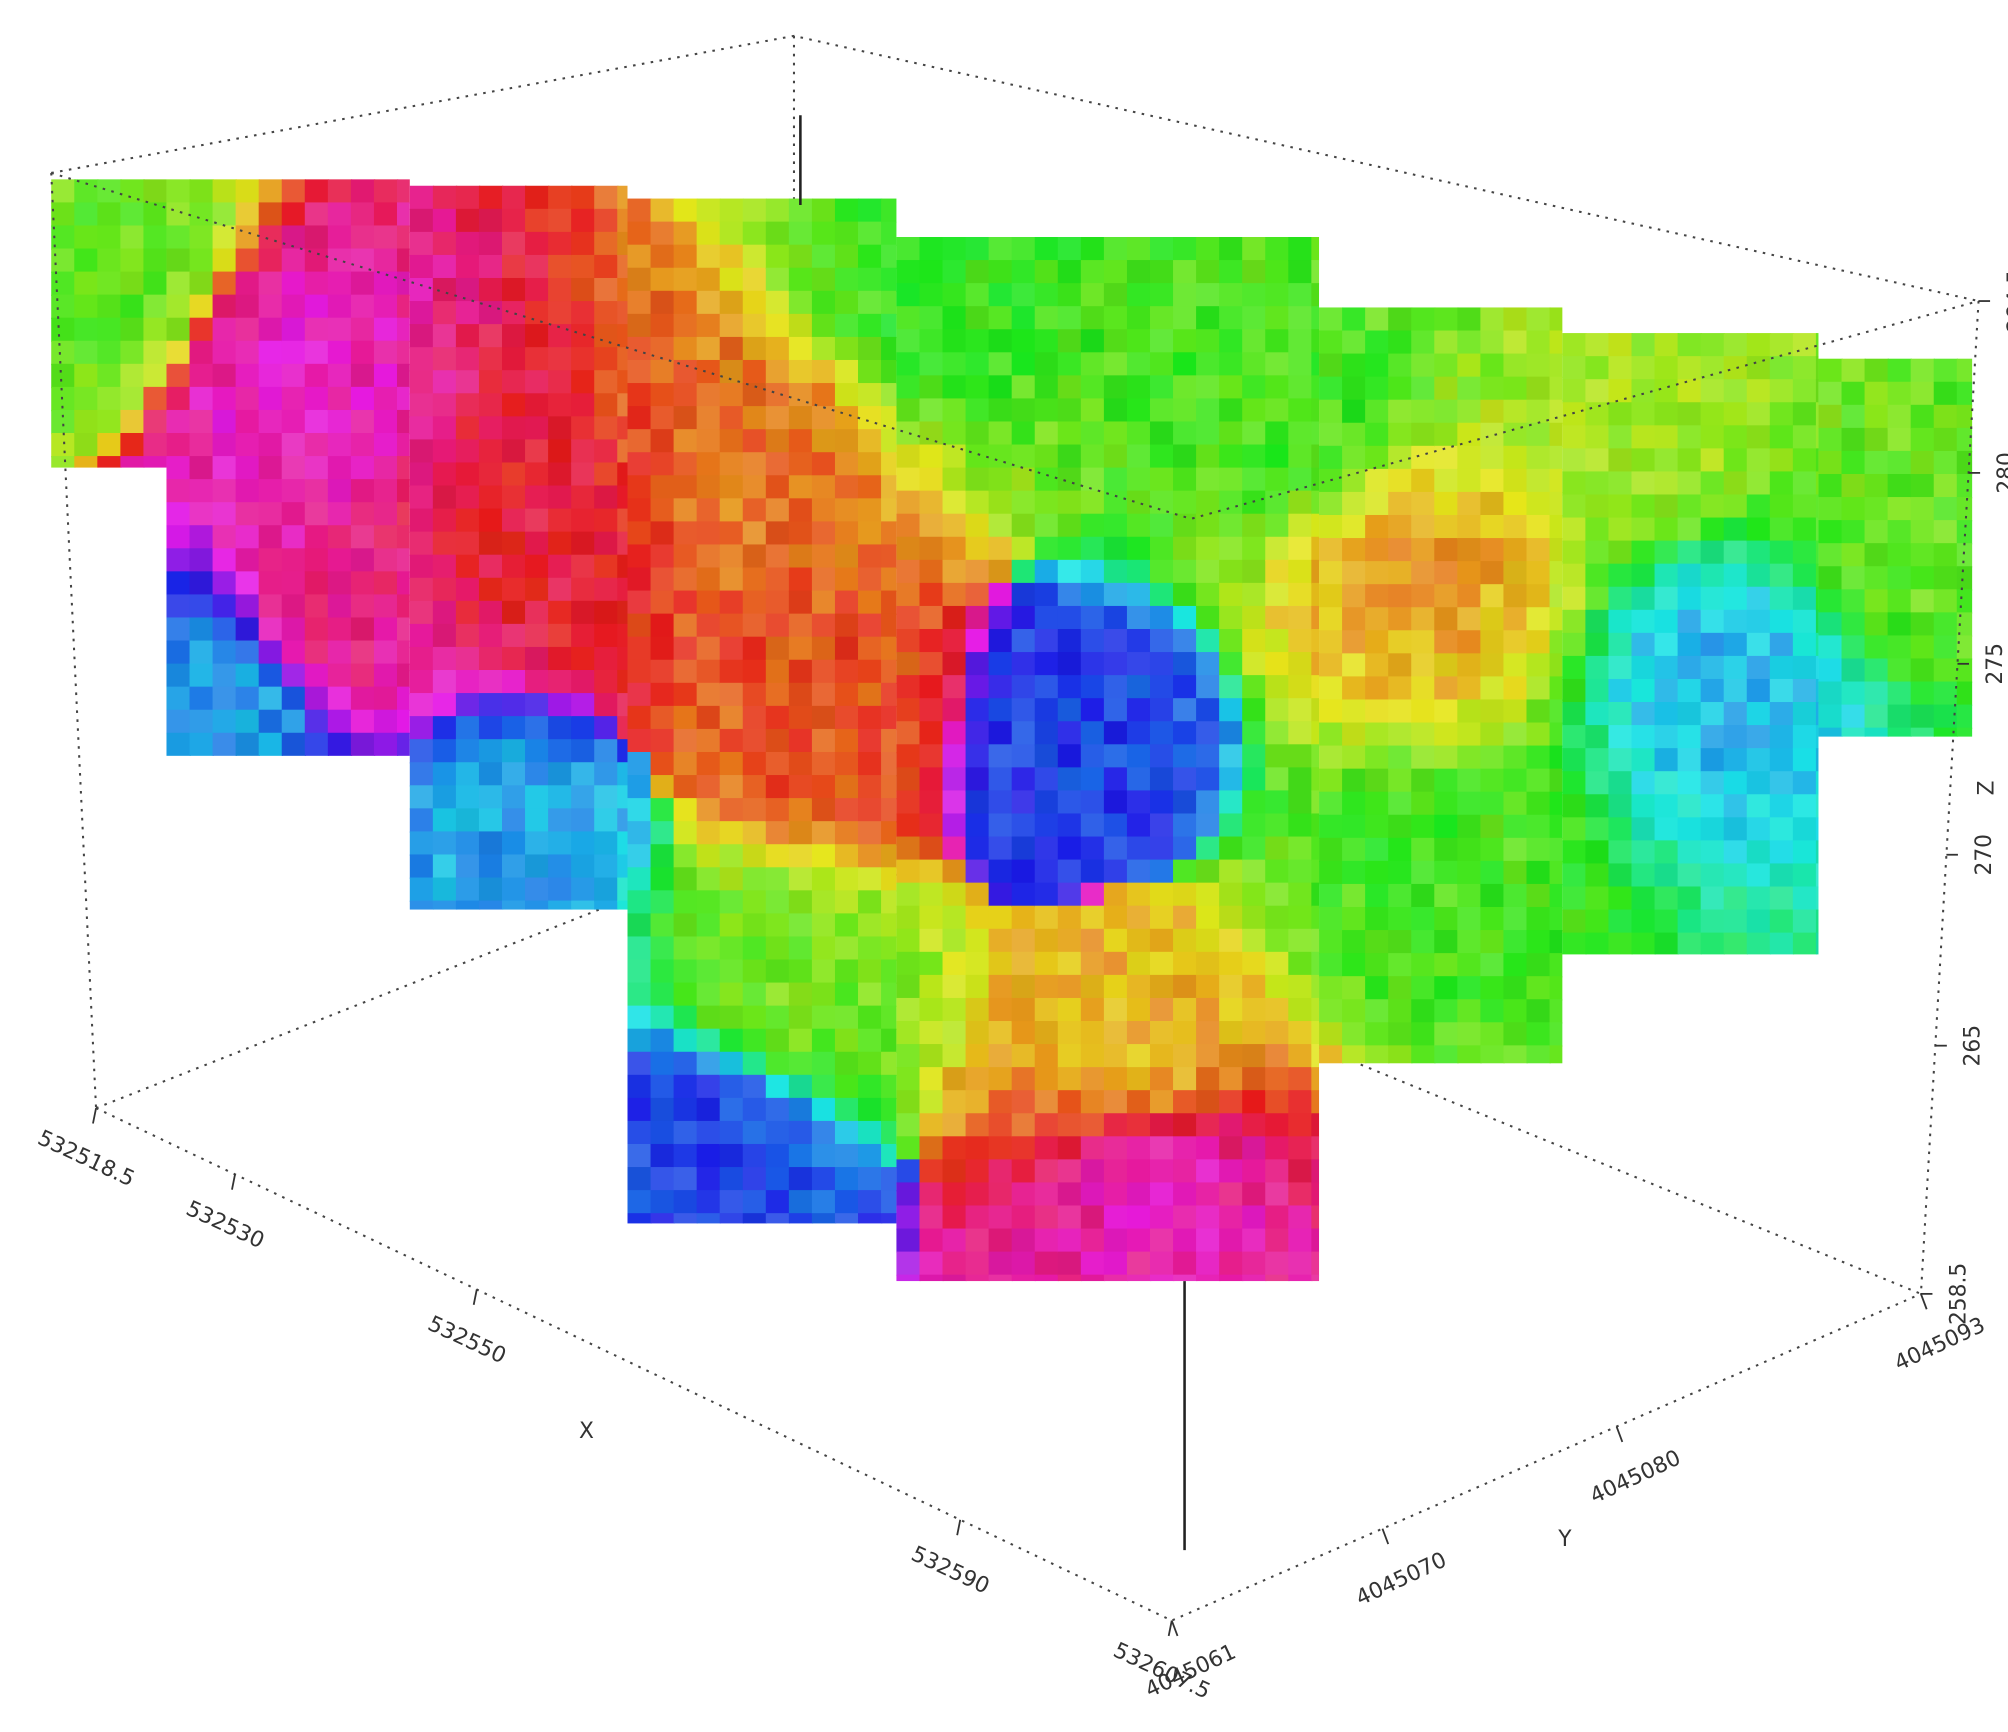  What do you see at coordinates (1940, 1345) in the screenshot?
I see `tick-label: 4045093` at bounding box center [1940, 1345].